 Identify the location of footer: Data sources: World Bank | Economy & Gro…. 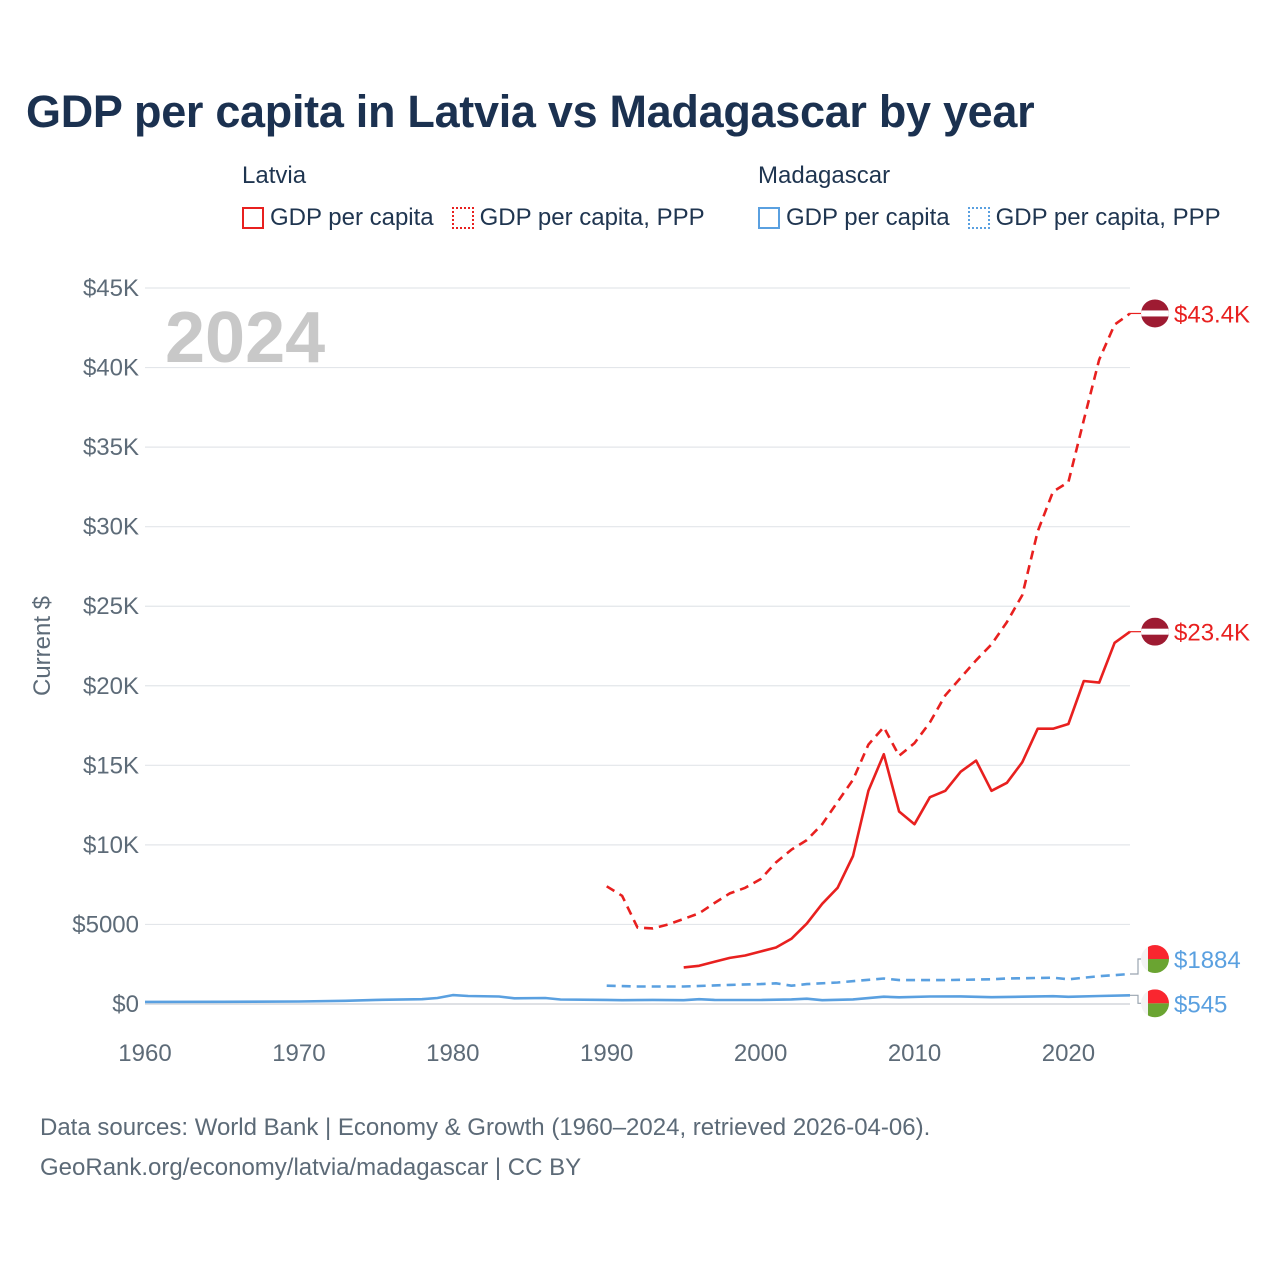
(485, 1148).